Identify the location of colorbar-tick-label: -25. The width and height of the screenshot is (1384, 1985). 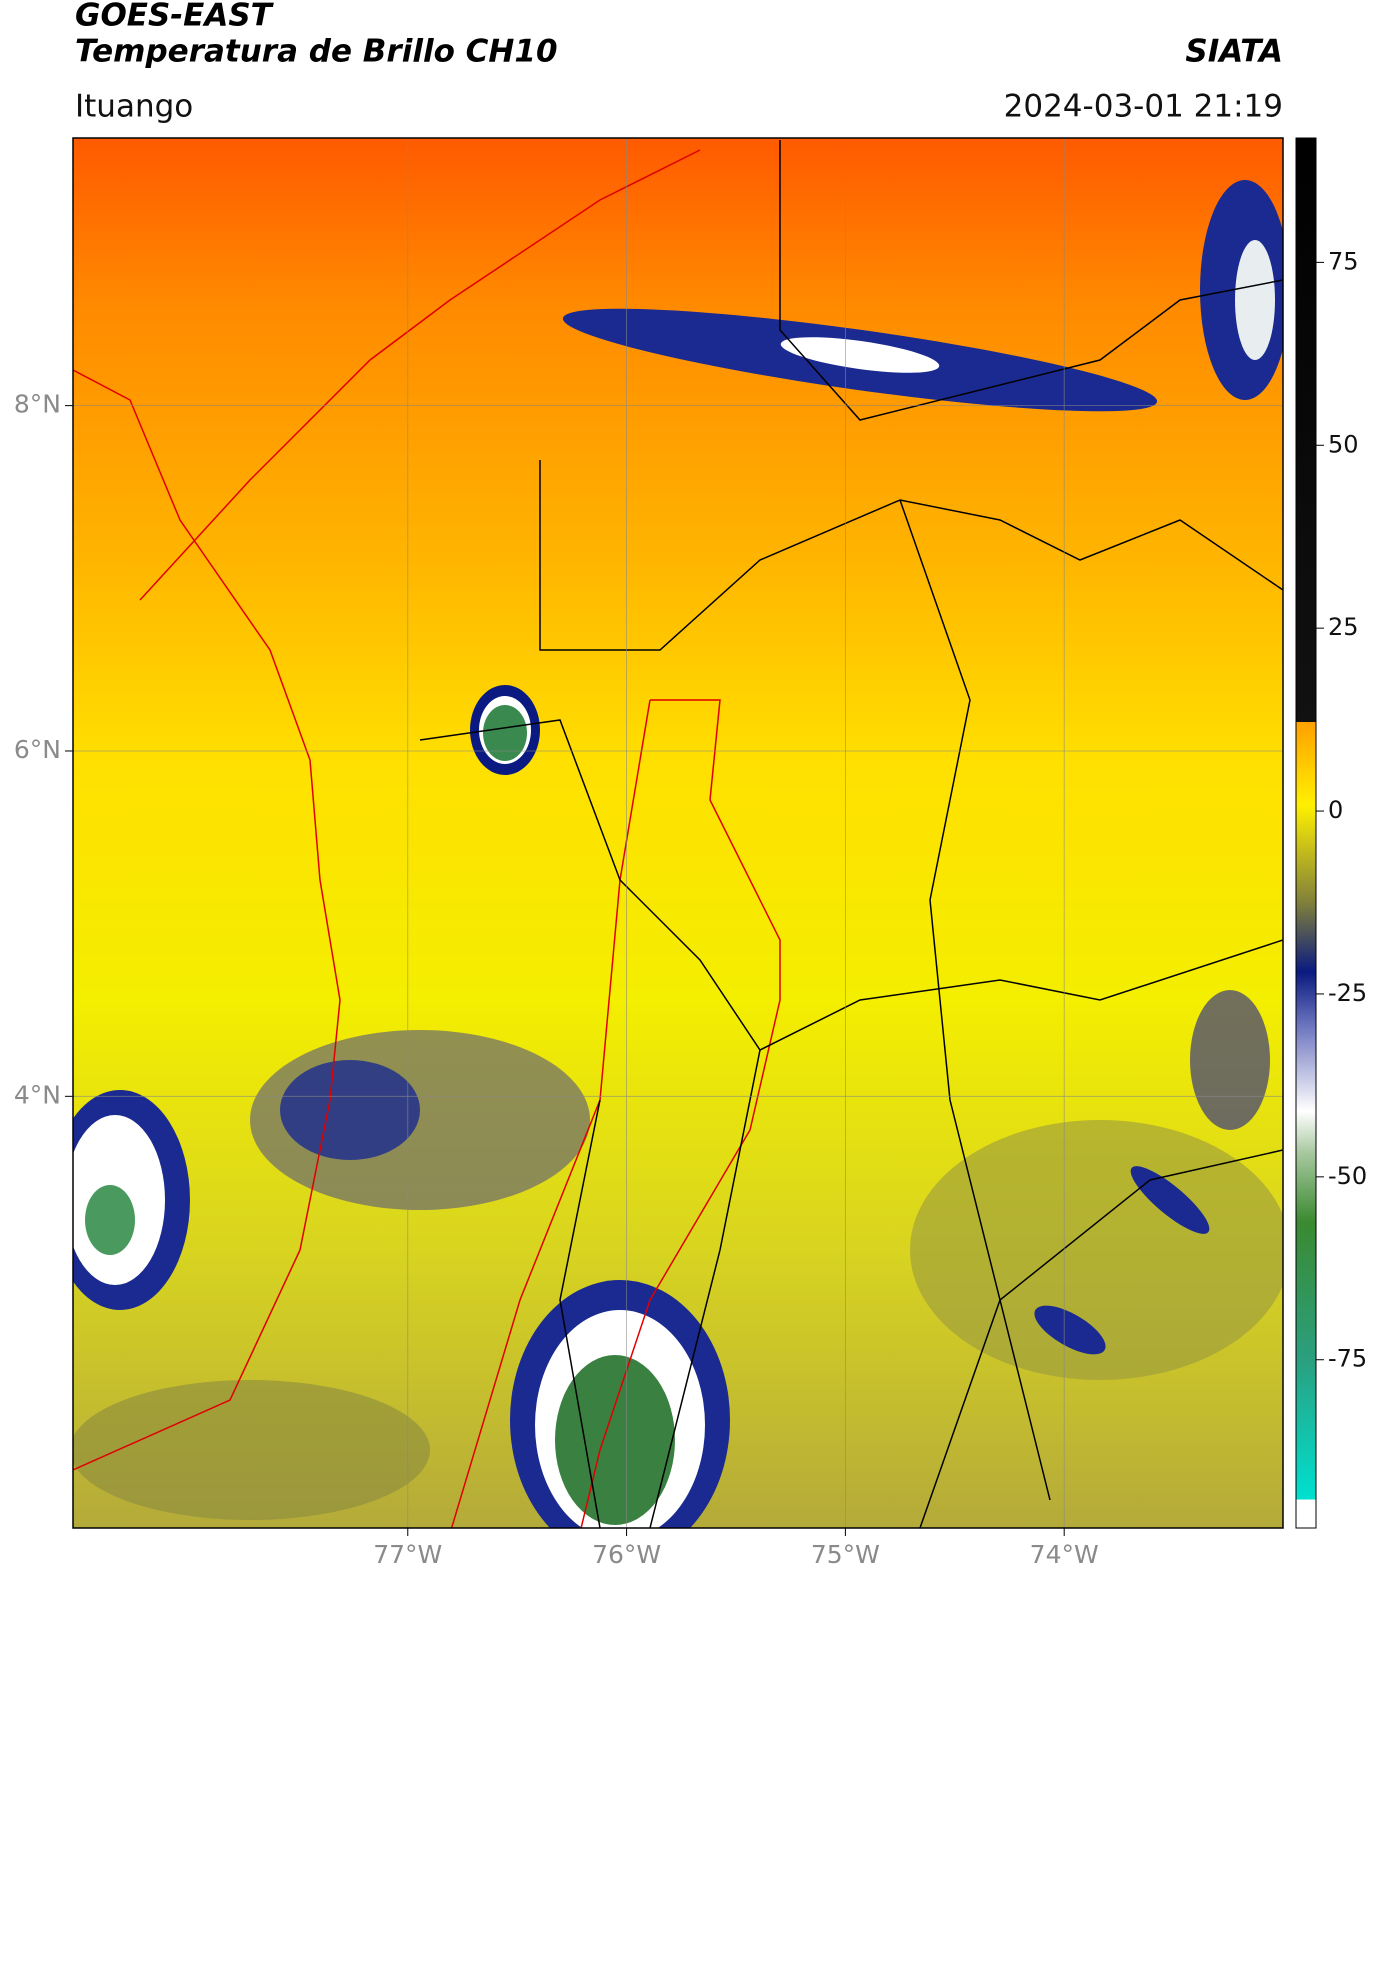
(1347, 993).